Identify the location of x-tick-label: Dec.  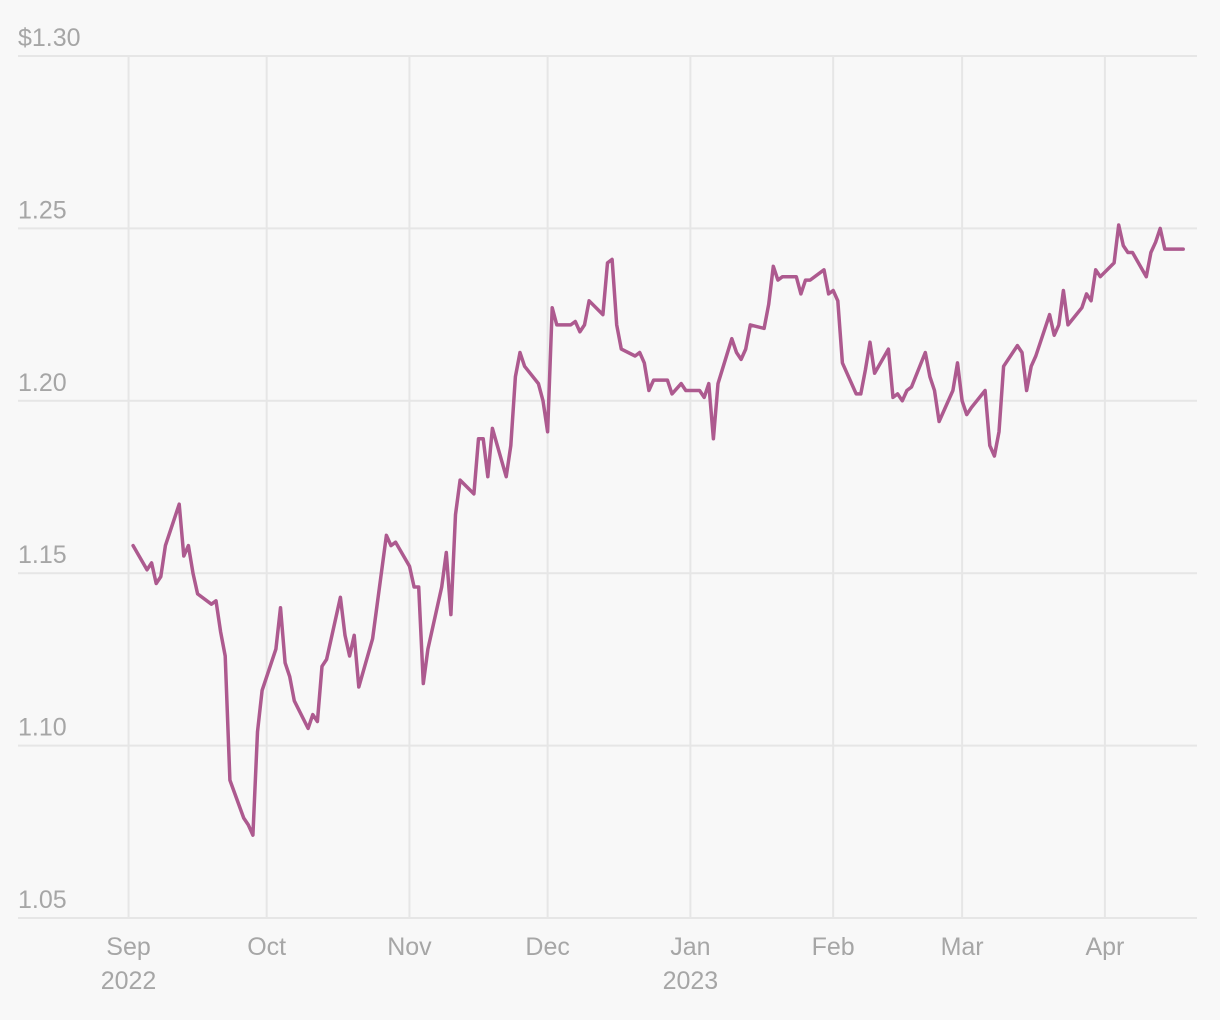
(547, 947).